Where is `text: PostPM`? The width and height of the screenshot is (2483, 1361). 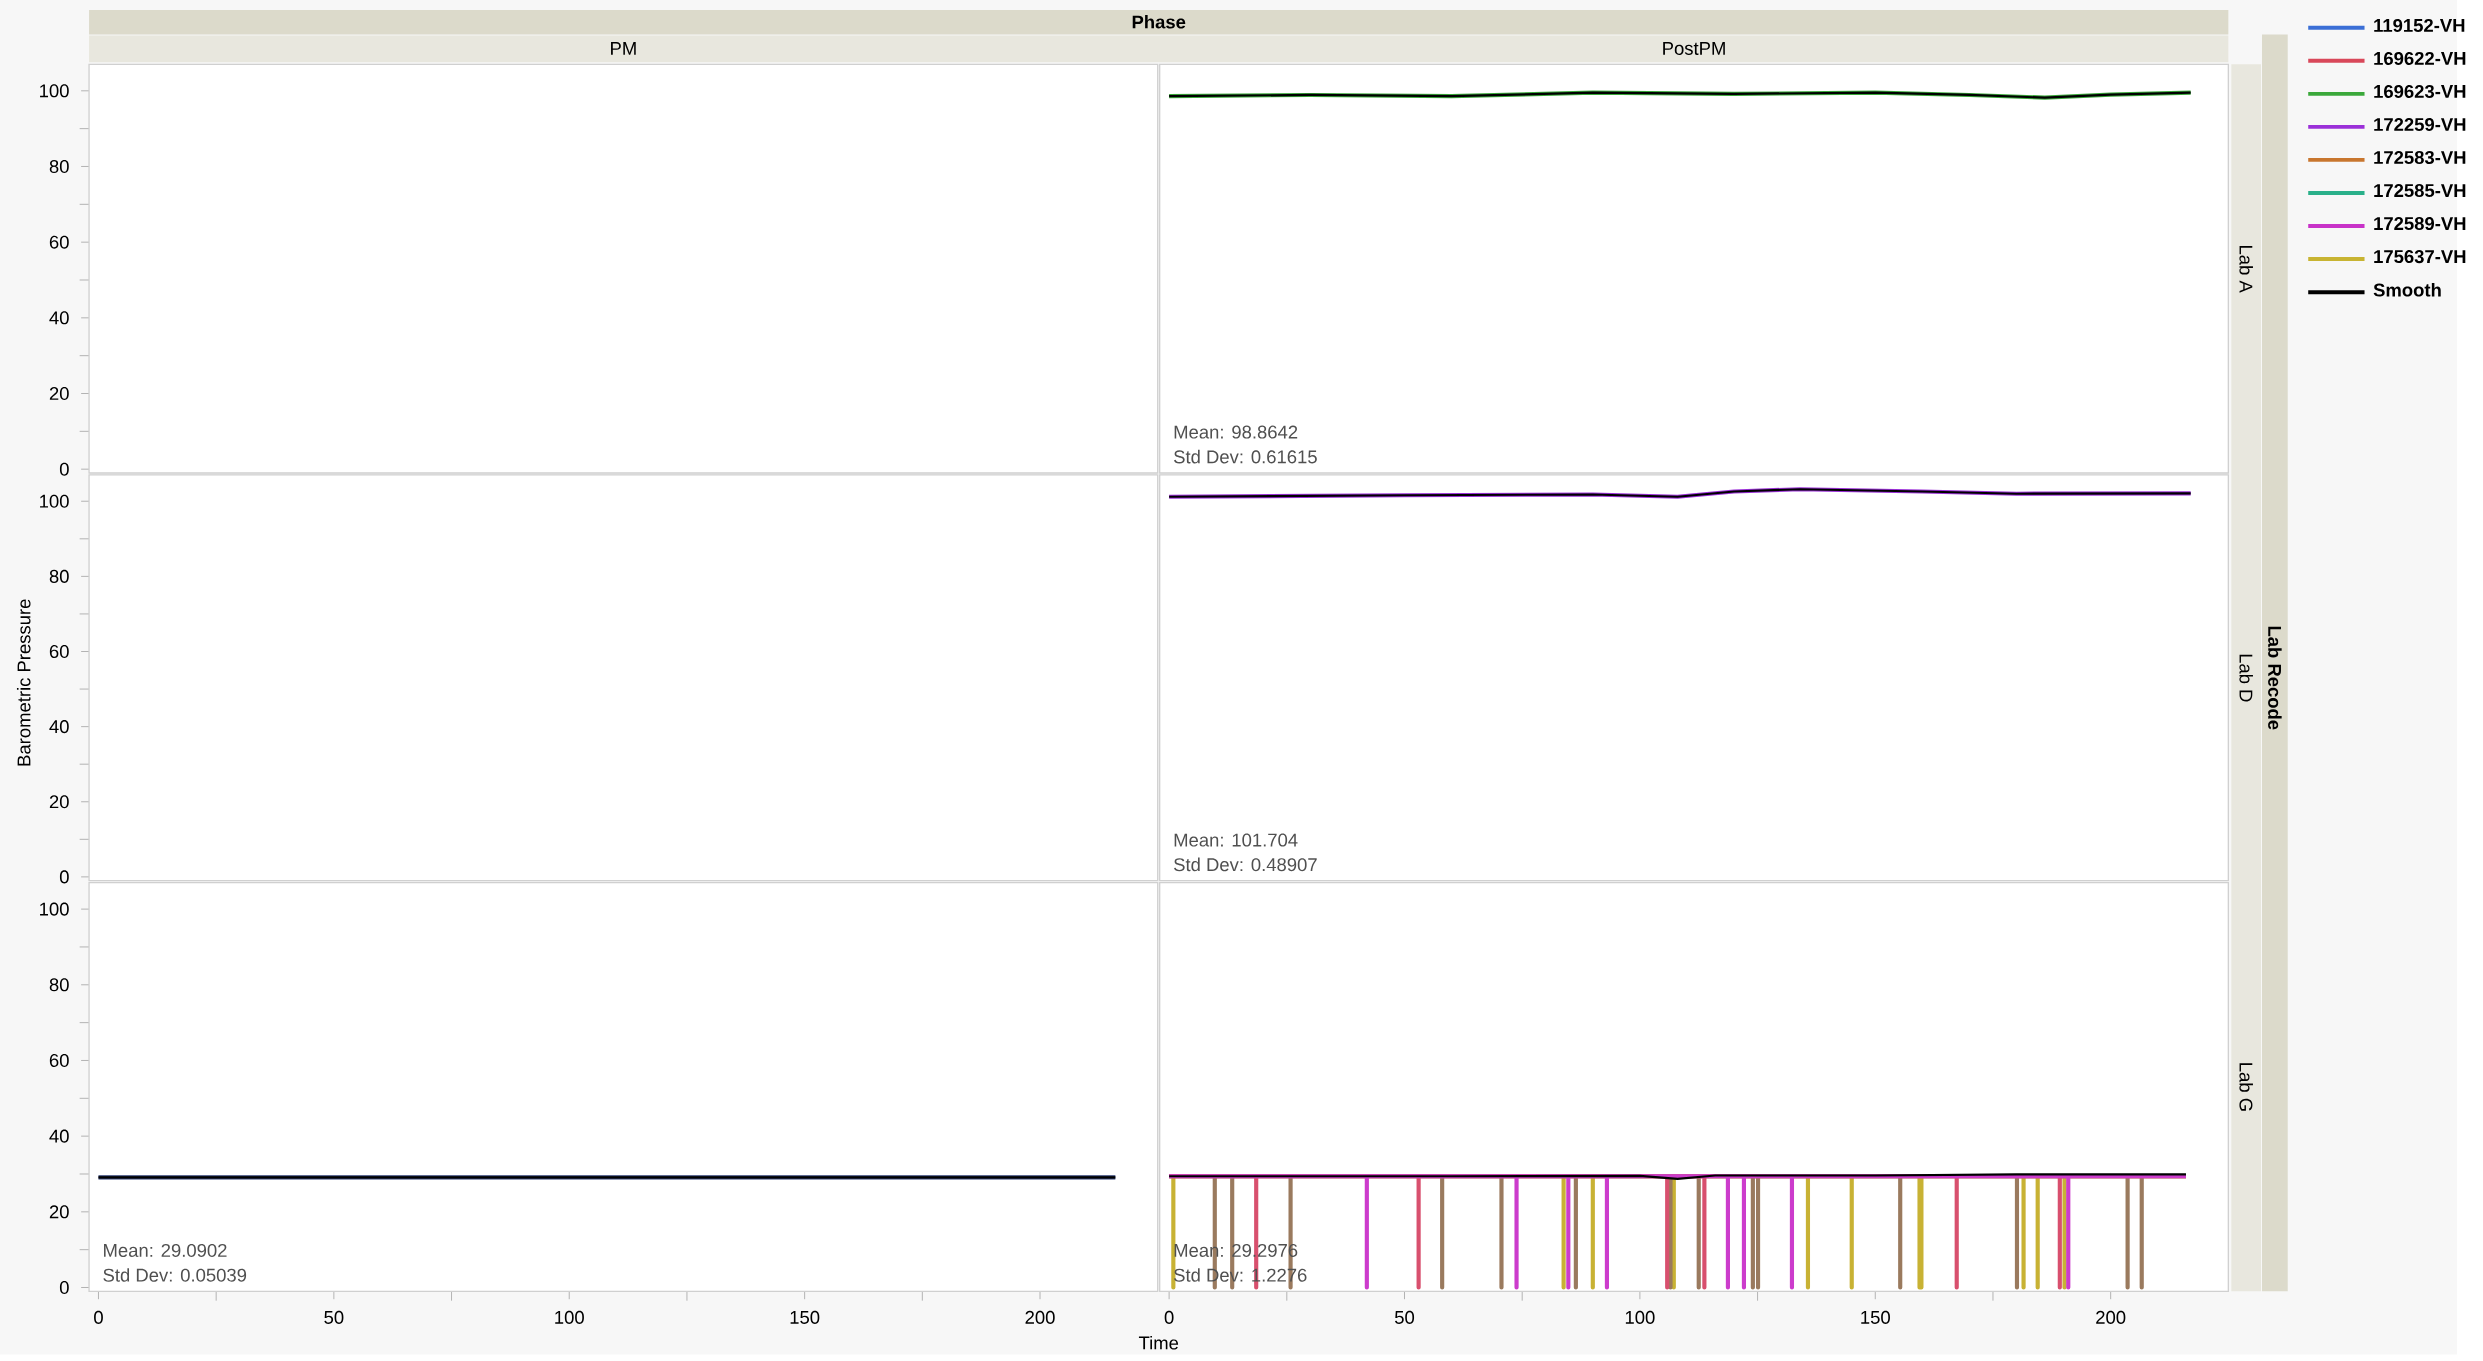
text: PostPM is located at coordinates (1694, 49).